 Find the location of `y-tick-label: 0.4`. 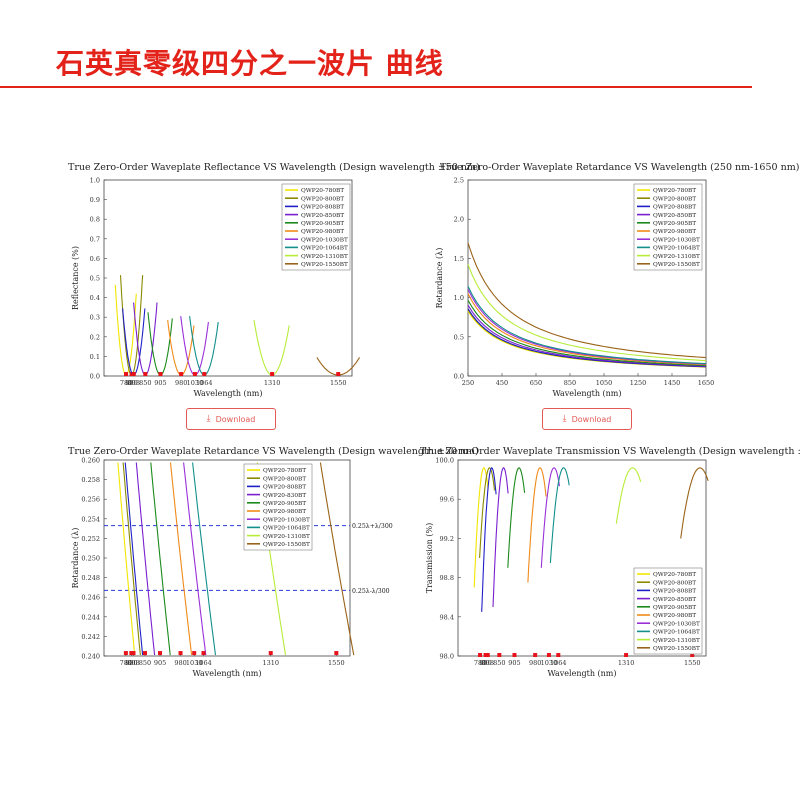

y-tick-label: 0.4 is located at coordinates (95, 298).